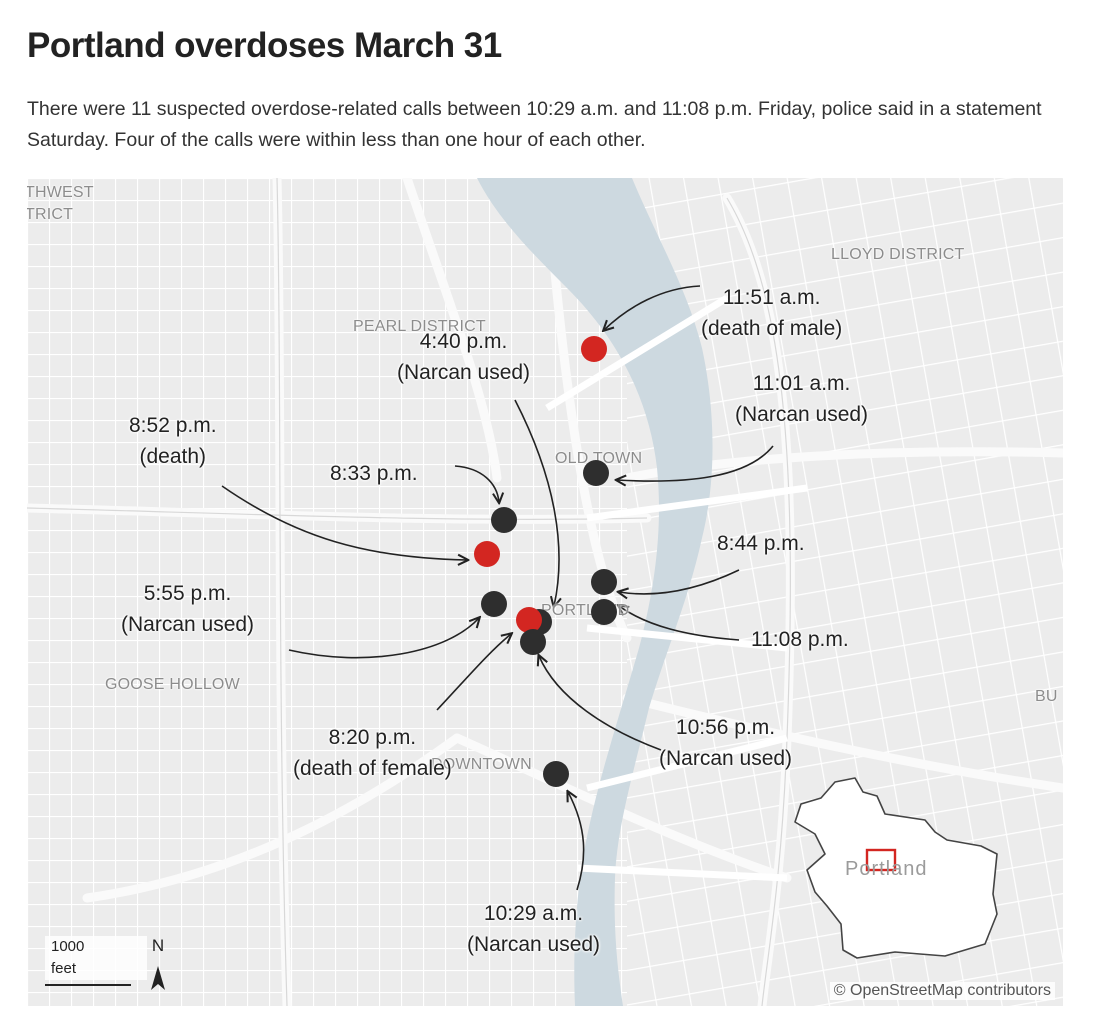 The height and width of the screenshot is (1018, 1110). What do you see at coordinates (372, 768) in the screenshot?
I see `callout-note: (death of female)` at bounding box center [372, 768].